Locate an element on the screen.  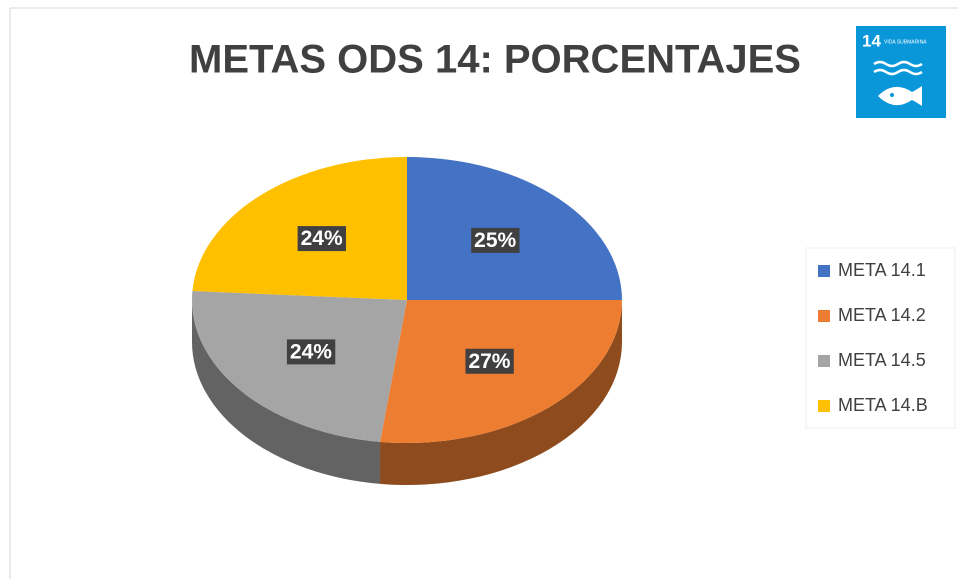
legend-label: META 14.1 is located at coordinates (882, 270).